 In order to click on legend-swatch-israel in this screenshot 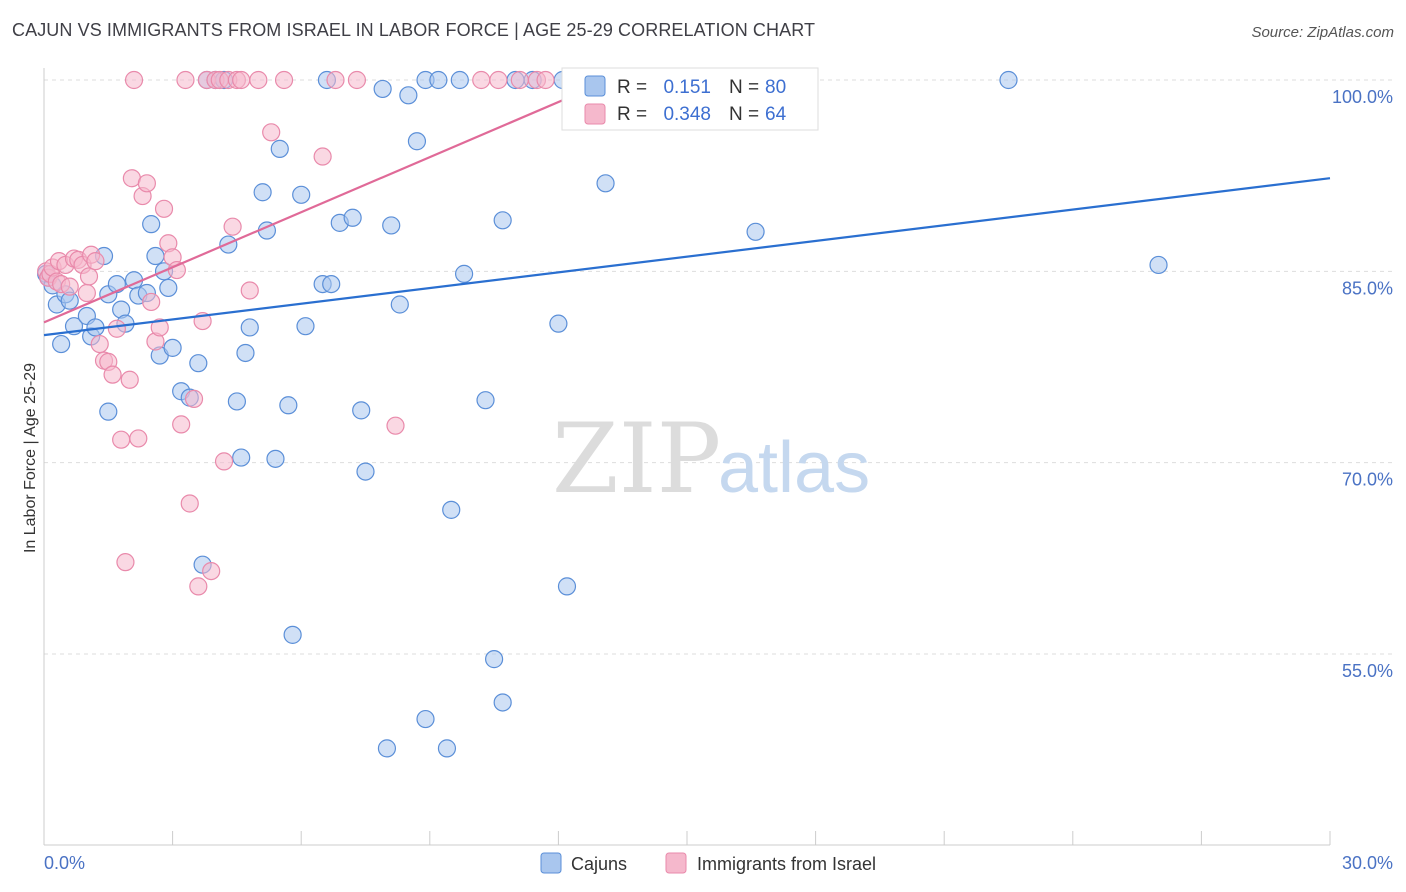, I will do `click(595, 114)`.